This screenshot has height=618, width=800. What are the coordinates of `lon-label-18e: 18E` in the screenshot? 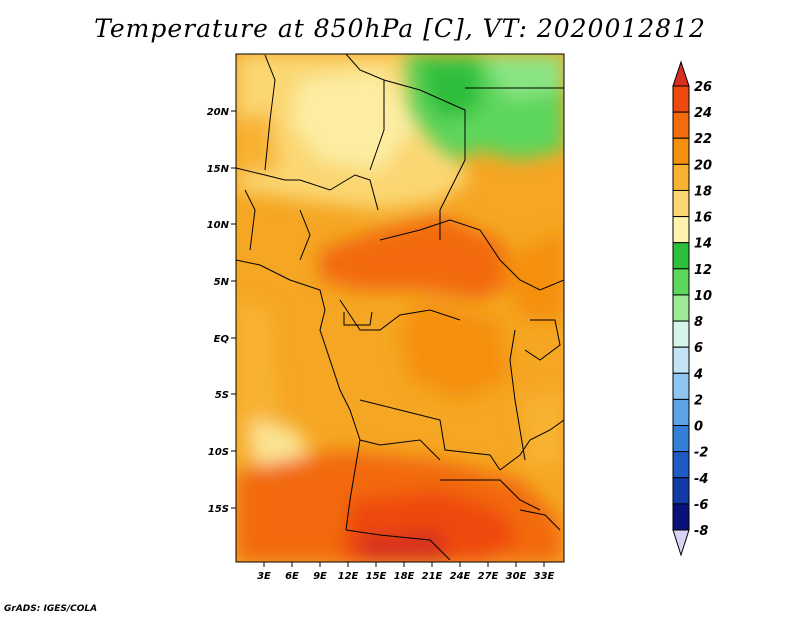 It's located at (404, 576).